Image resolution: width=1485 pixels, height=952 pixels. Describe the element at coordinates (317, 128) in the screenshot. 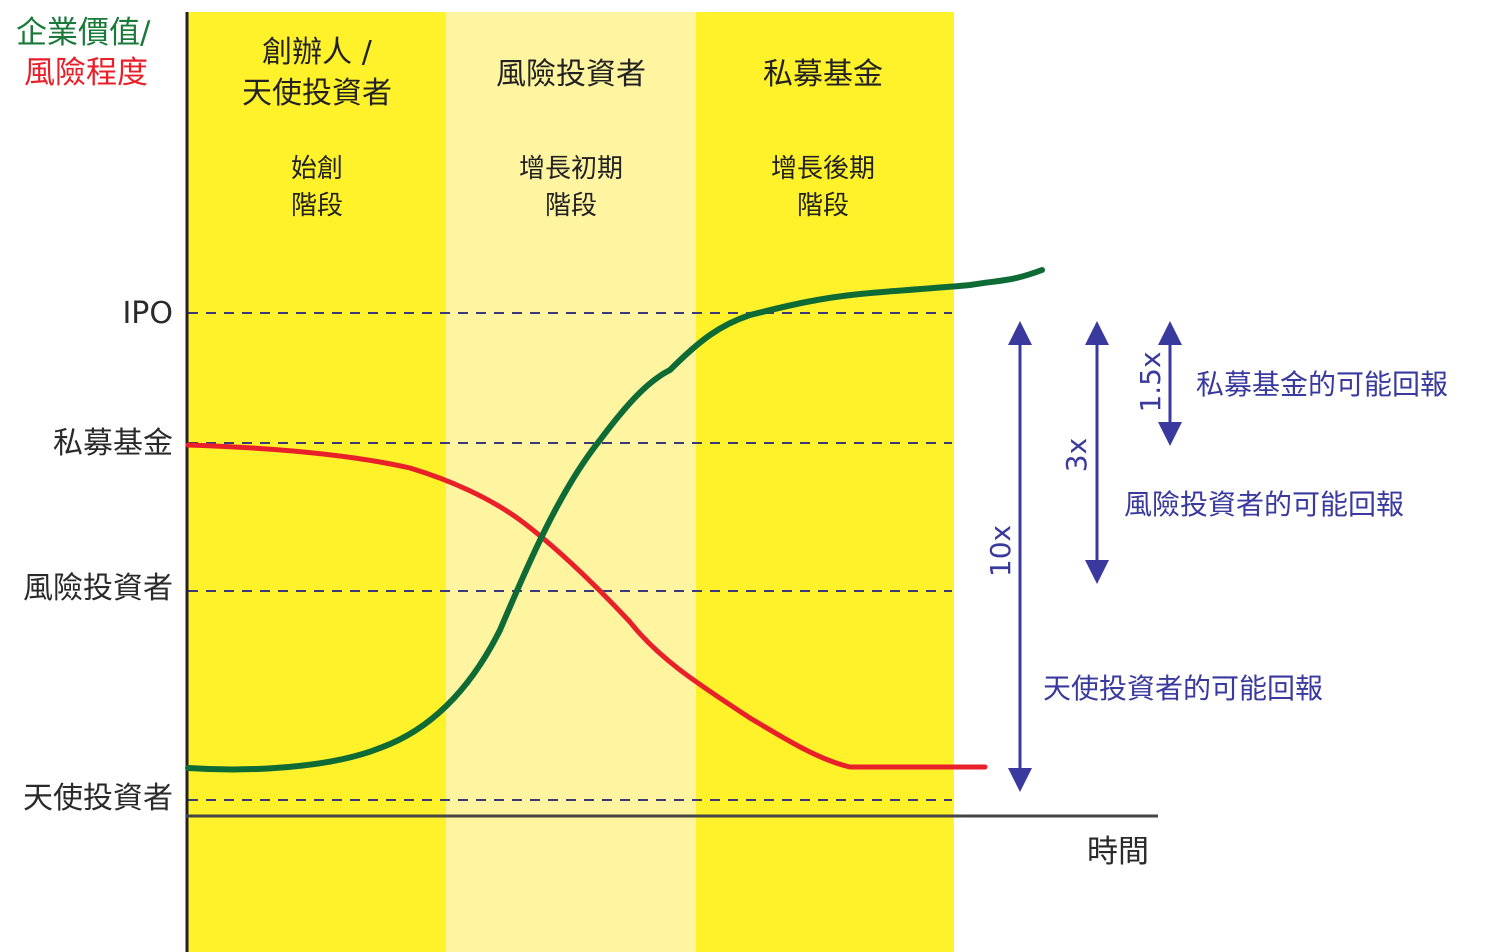

I see `phase-header-seed: 創辦人 / 天使投資者 始創 階段` at that location.